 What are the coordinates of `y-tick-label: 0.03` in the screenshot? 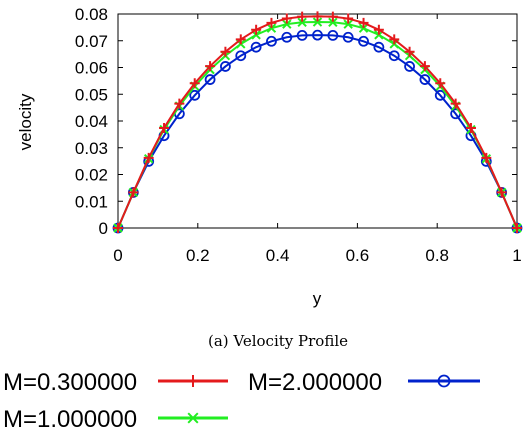 It's located at (91, 148).